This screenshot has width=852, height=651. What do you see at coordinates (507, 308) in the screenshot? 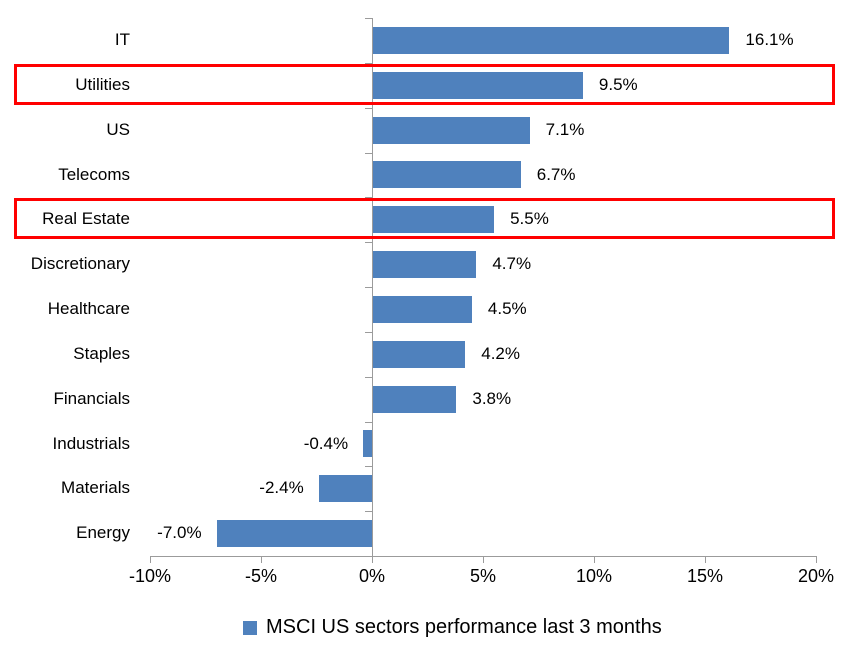
I see `value-label: 4.5%` at bounding box center [507, 308].